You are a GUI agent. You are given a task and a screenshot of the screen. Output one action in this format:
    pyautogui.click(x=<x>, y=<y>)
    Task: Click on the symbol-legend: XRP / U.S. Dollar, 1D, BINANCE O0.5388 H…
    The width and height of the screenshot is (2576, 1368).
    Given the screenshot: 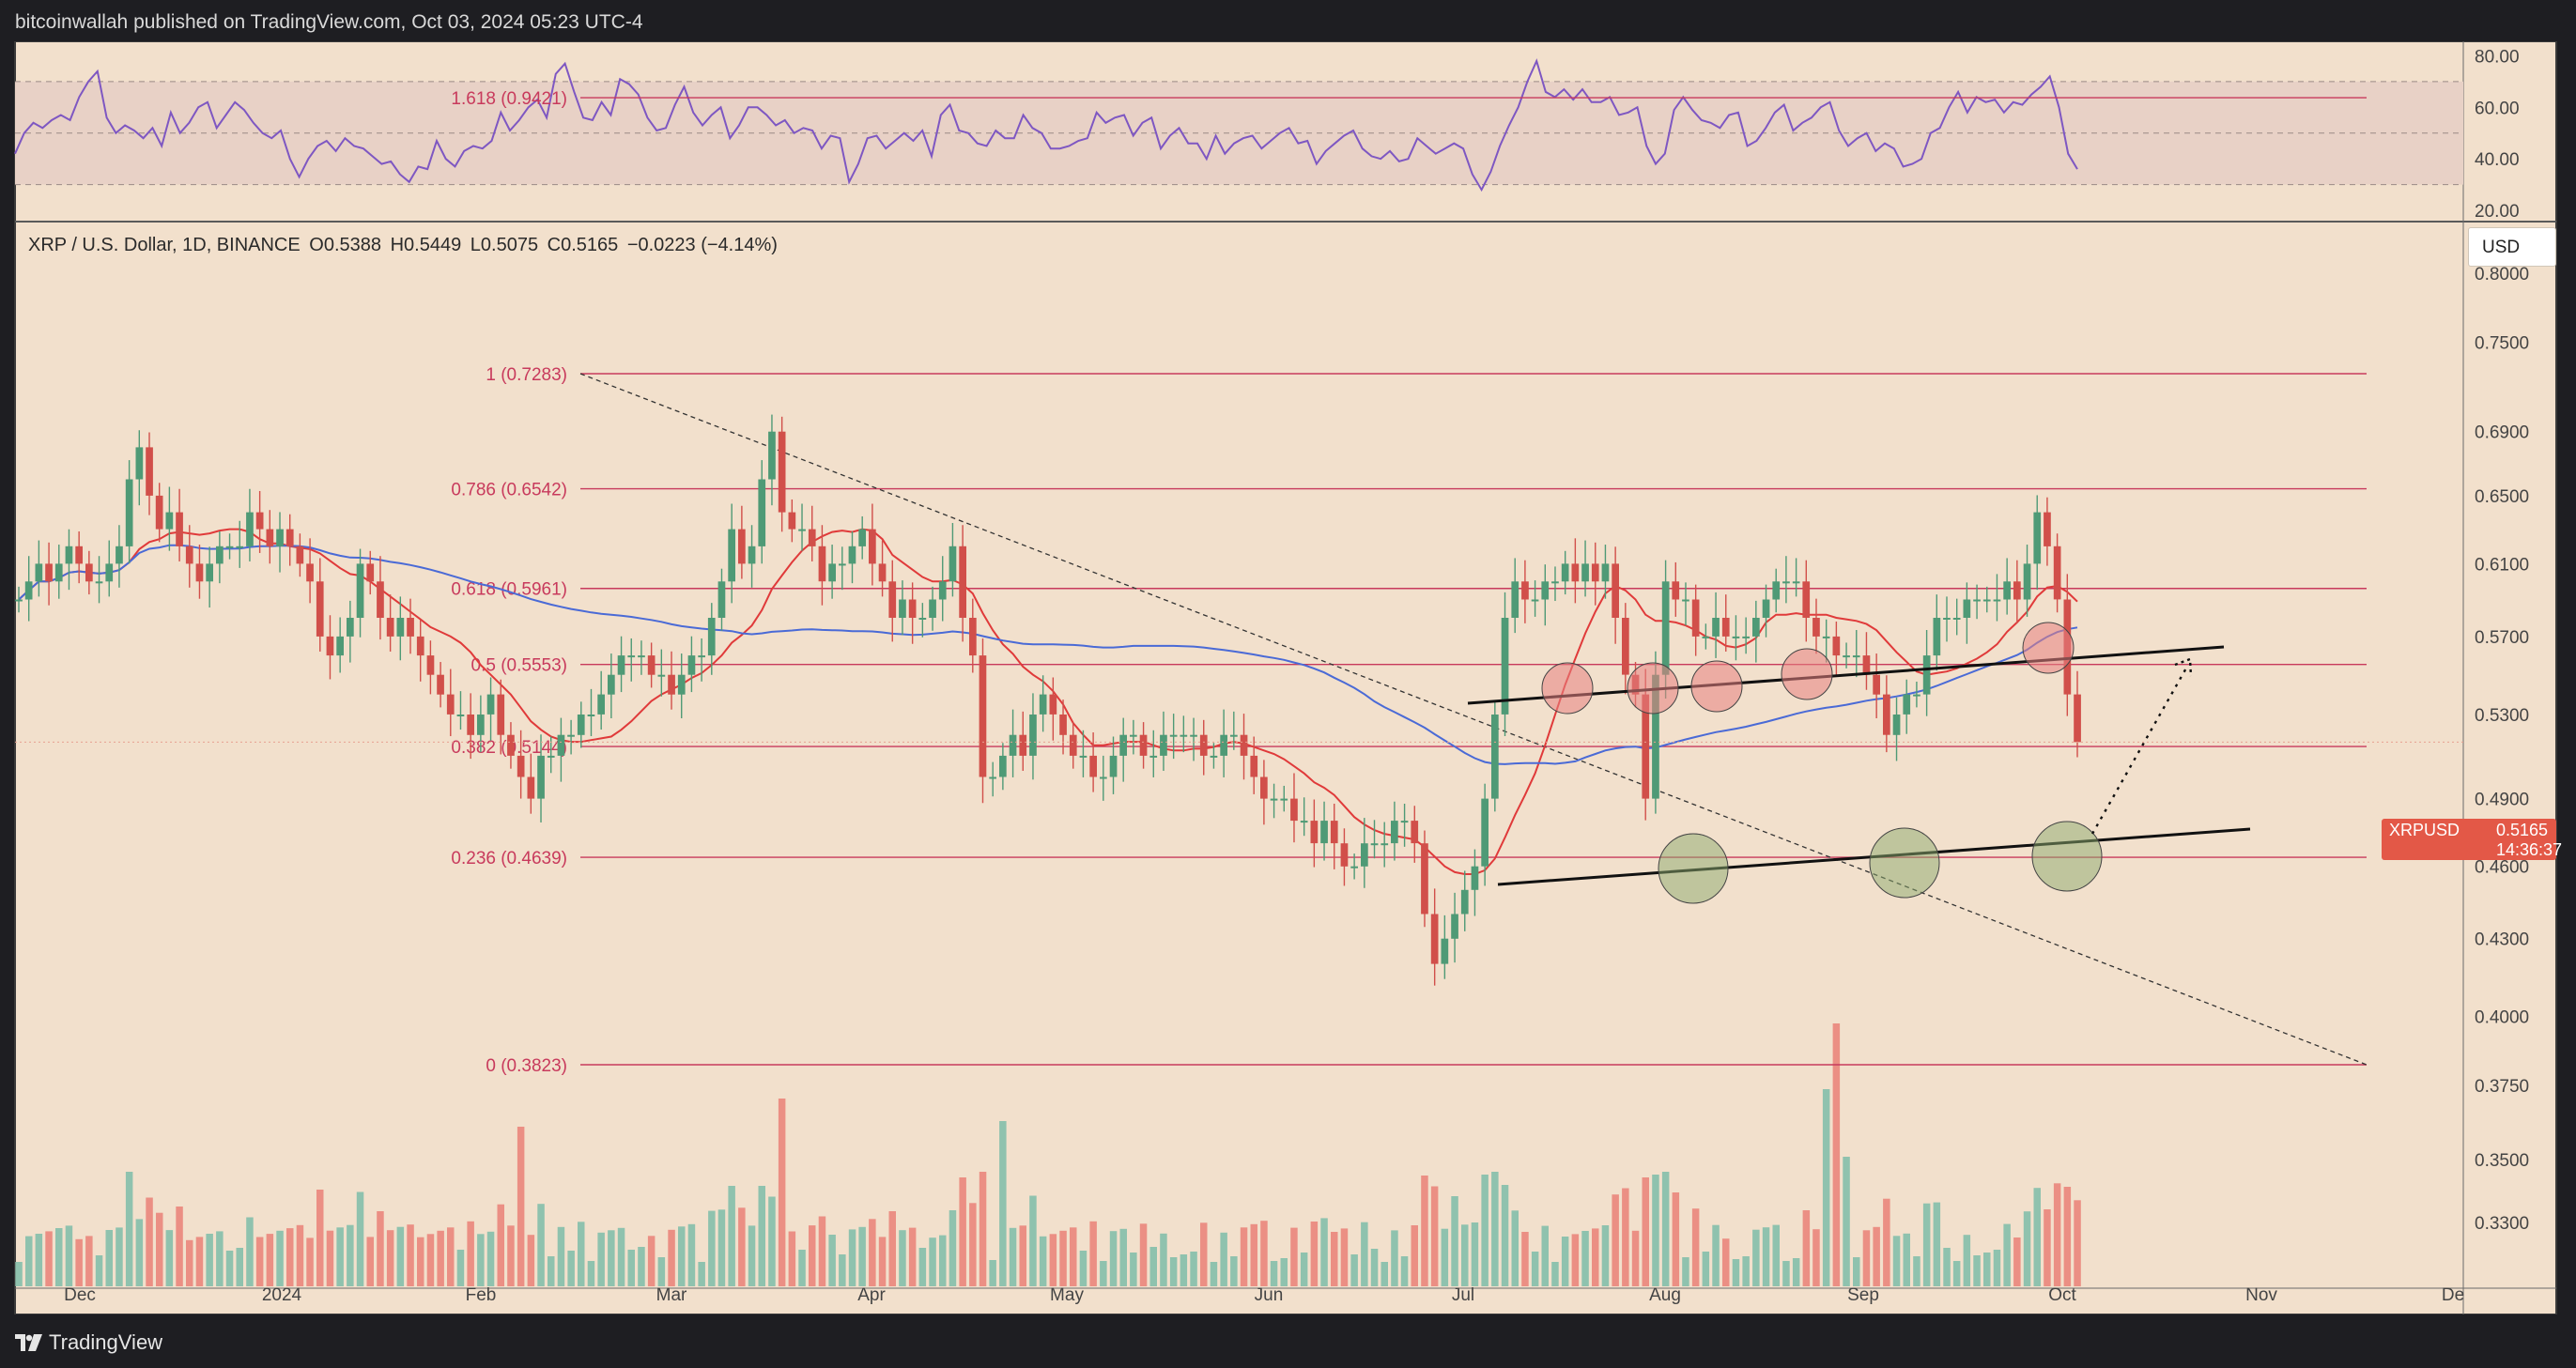 What is the action you would take?
    pyautogui.click(x=404, y=245)
    